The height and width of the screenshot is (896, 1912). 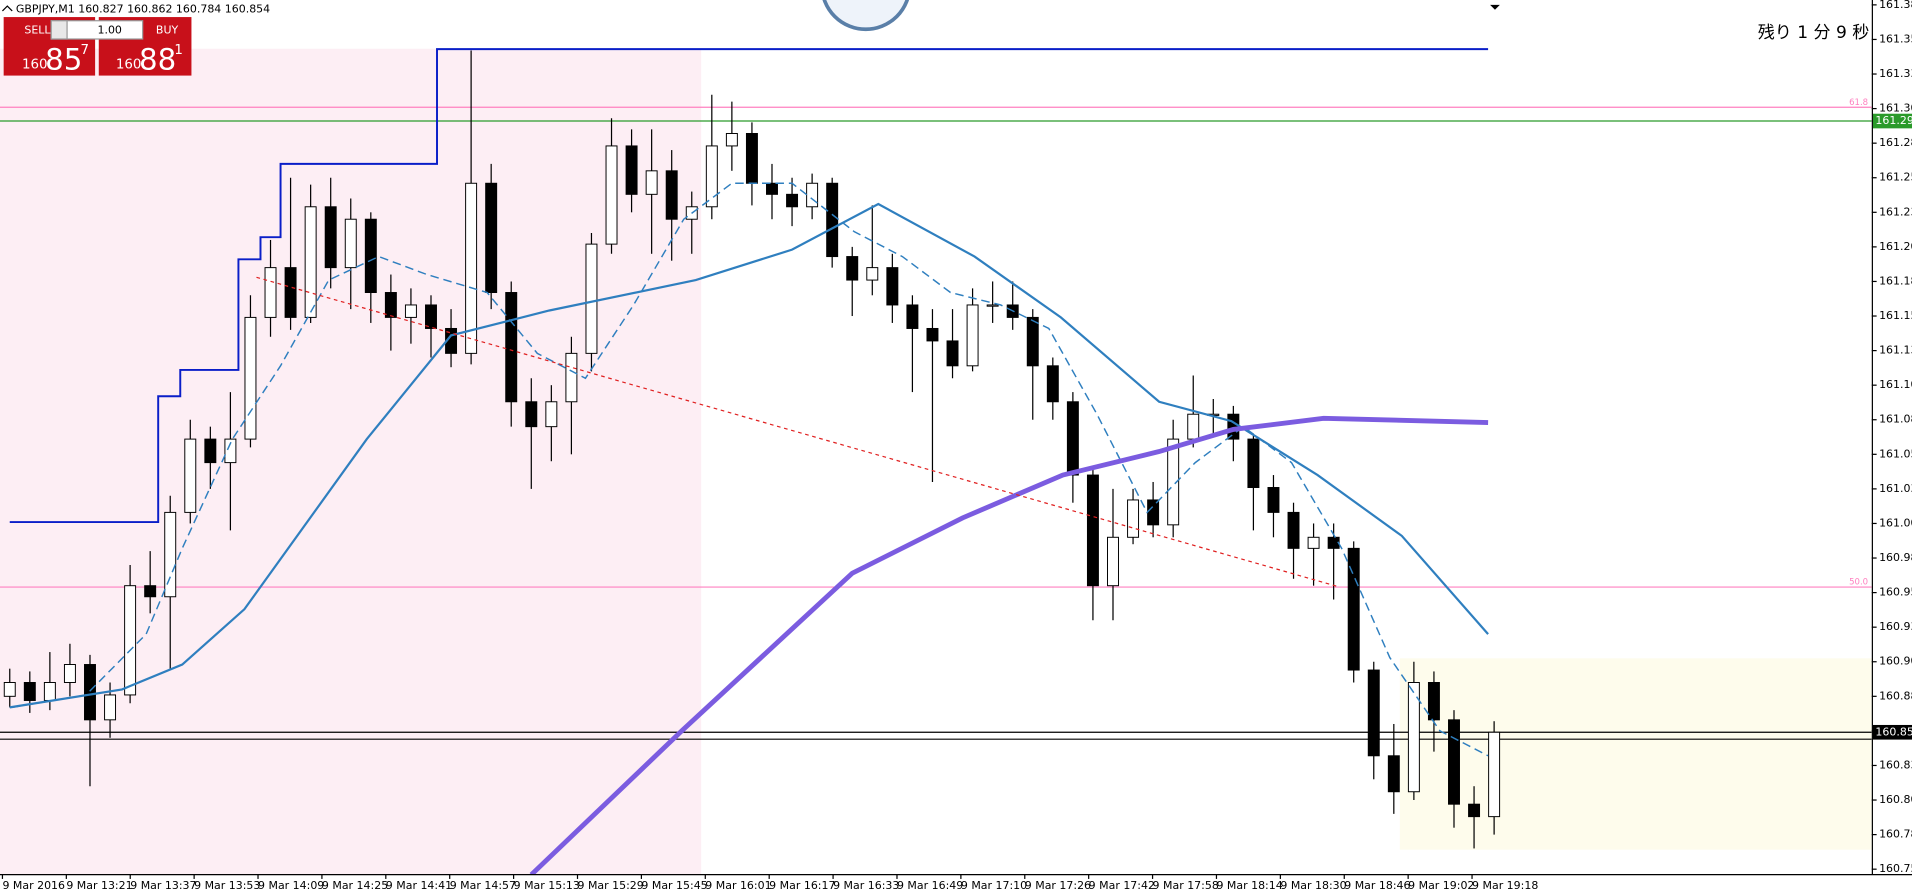 I want to click on buy-label: BUY, so click(x=167, y=29).